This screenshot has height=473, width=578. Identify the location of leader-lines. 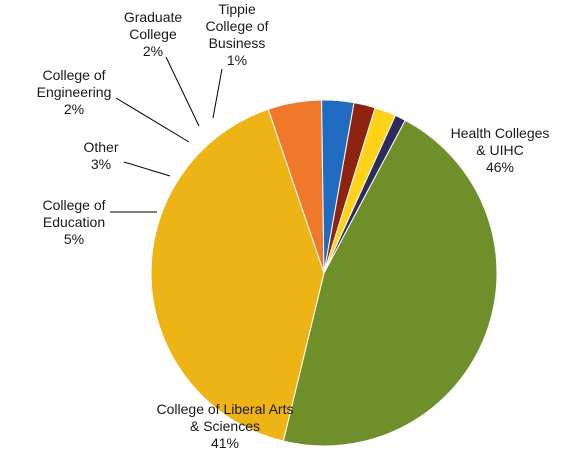
(166, 134).